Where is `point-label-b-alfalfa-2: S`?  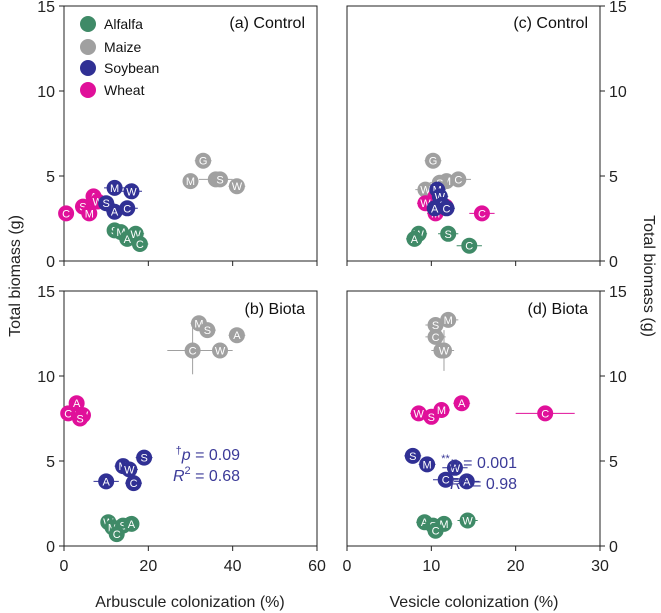 point-label-b-alfalfa-2: S is located at coordinates (122, 527).